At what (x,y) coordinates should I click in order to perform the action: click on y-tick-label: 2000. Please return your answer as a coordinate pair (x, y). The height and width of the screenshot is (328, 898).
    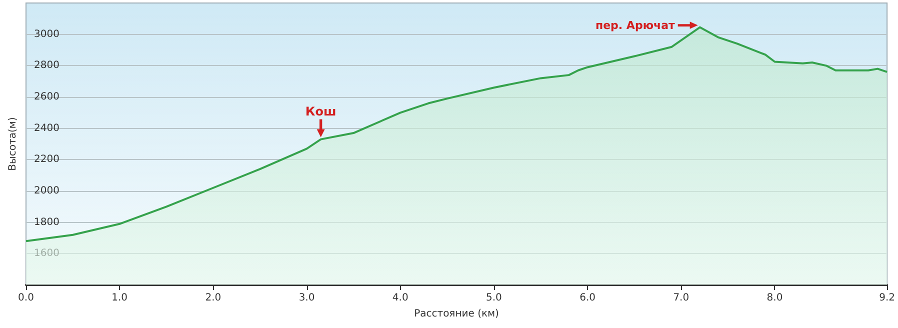
    Looking at the image, I should click on (47, 191).